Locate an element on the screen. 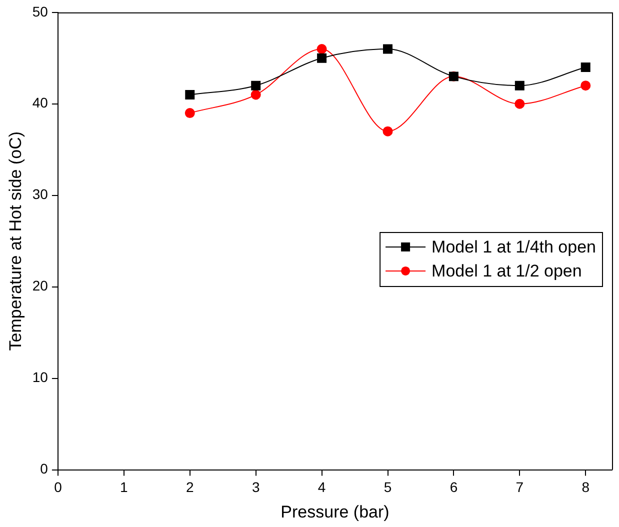 This screenshot has width=619, height=527. legend-label: Model 1 at 1/4th open is located at coordinates (514, 247).